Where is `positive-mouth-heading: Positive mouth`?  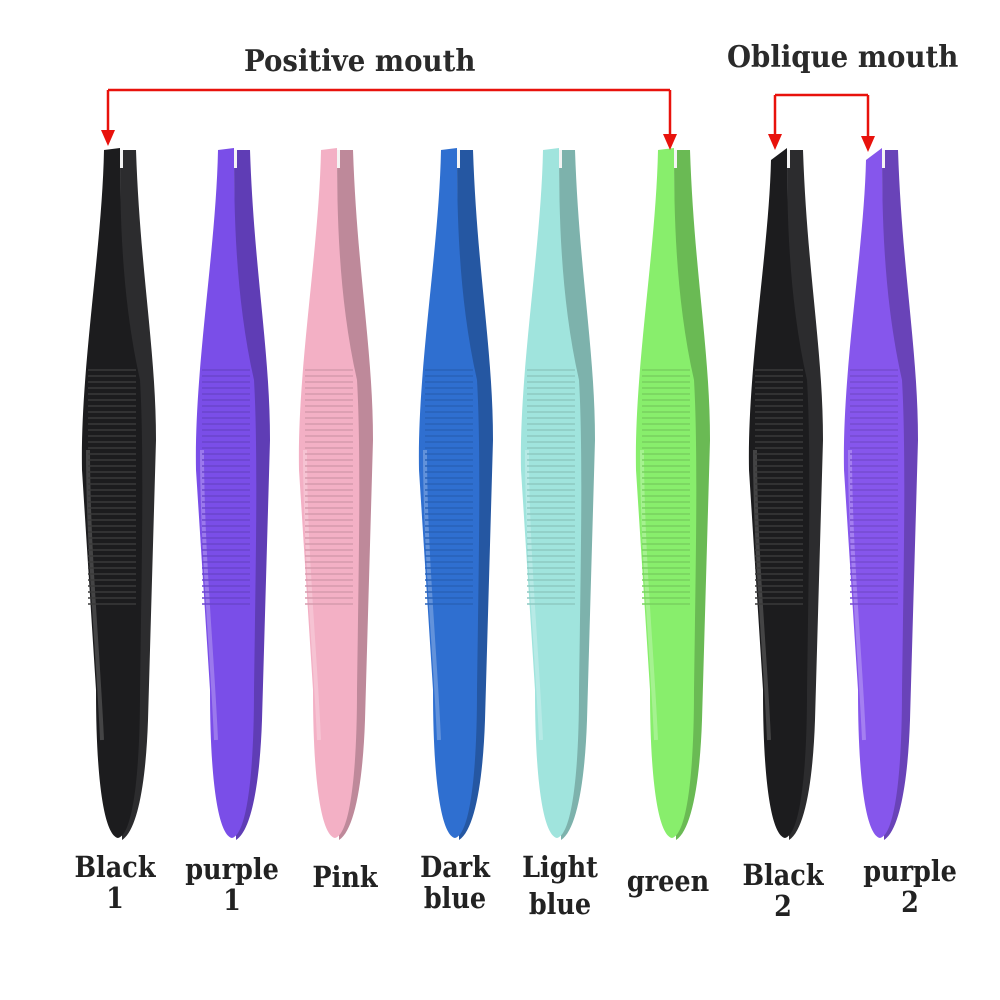
positive-mouth-heading: Positive mouth is located at coordinates (360, 61).